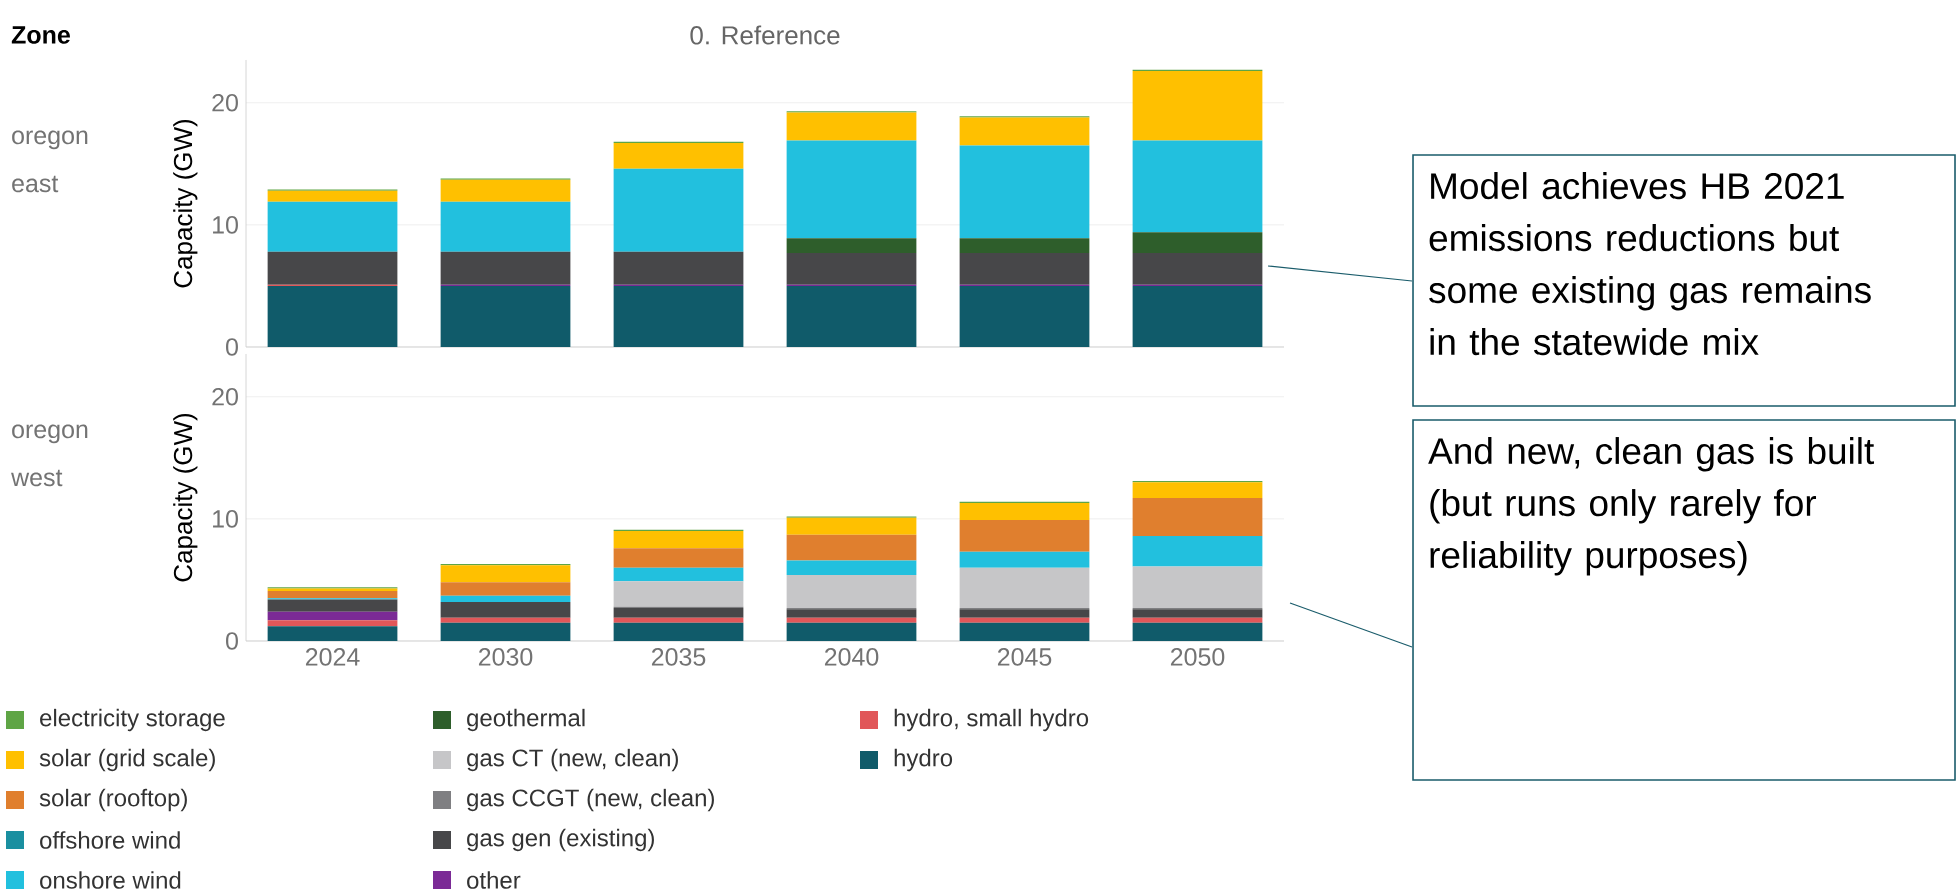 The image size is (1959, 893). Describe the element at coordinates (1024, 657) in the screenshot. I see `x-tick-label: 2045` at that location.